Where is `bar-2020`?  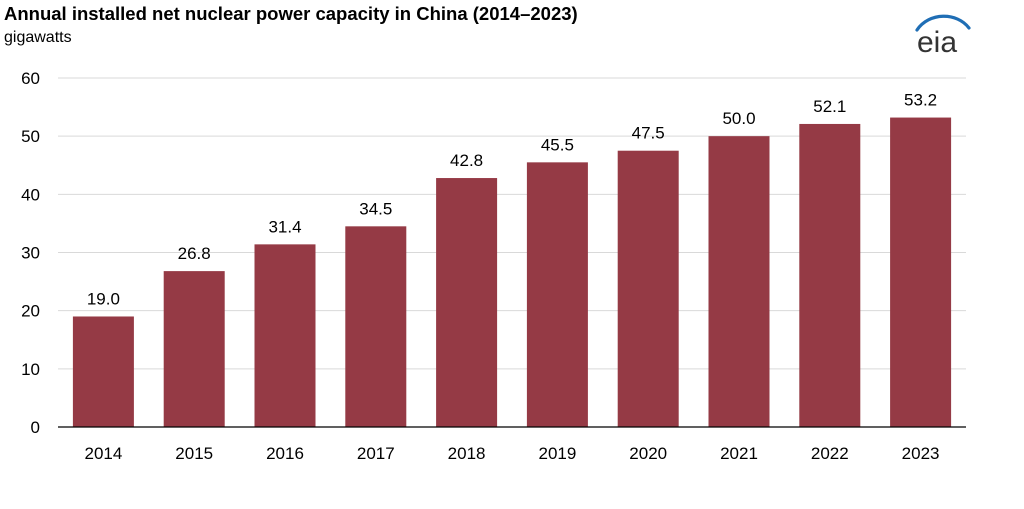
bar-2020 is located at coordinates (648, 289).